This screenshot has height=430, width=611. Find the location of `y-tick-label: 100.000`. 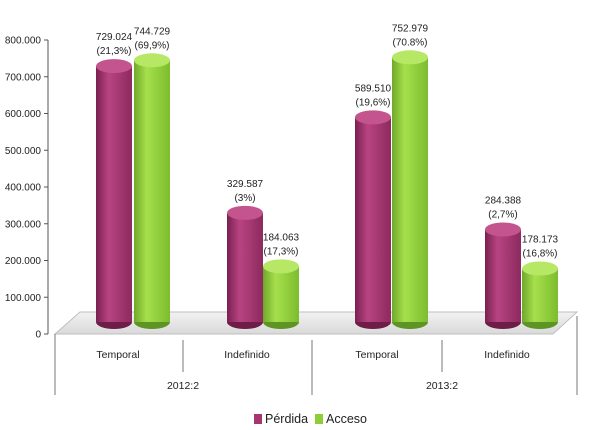

y-tick-label: 100.000 is located at coordinates (23, 298).